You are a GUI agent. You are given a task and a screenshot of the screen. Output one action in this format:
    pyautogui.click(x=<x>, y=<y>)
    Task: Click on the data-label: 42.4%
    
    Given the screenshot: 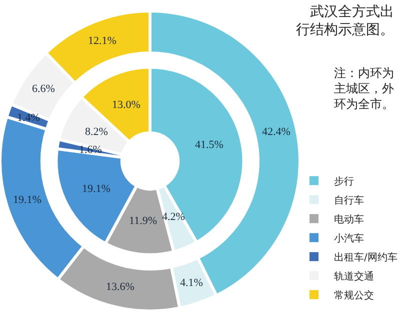 What is the action you would take?
    pyautogui.click(x=276, y=132)
    